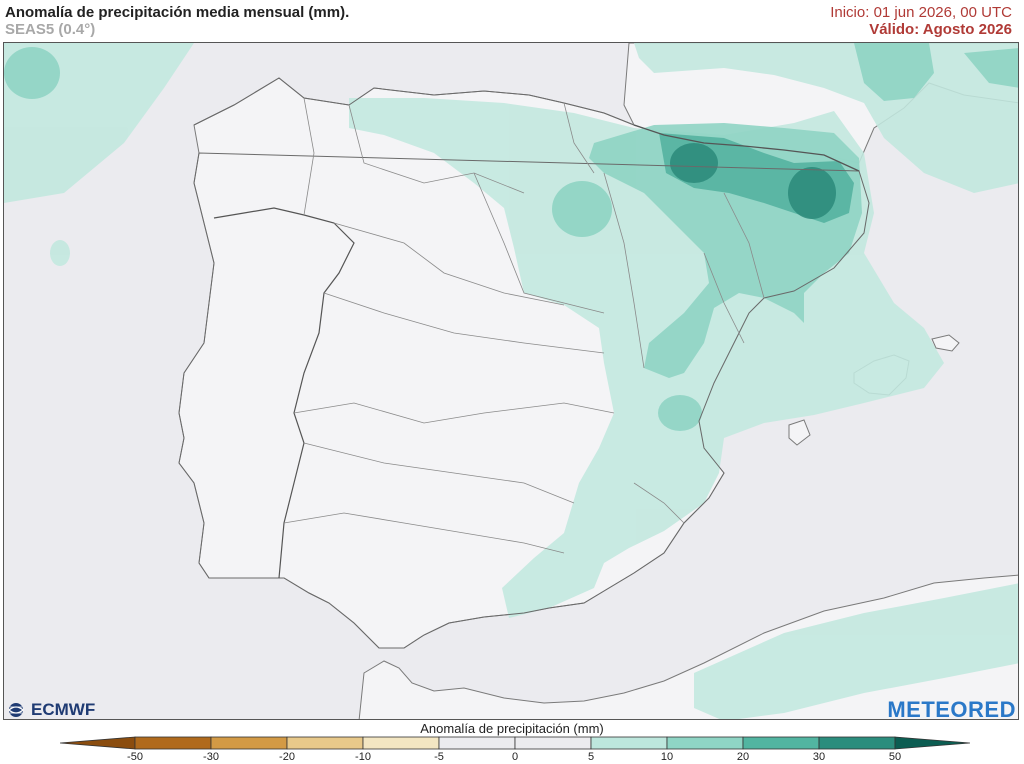  I want to click on ibiza, so click(799, 432).